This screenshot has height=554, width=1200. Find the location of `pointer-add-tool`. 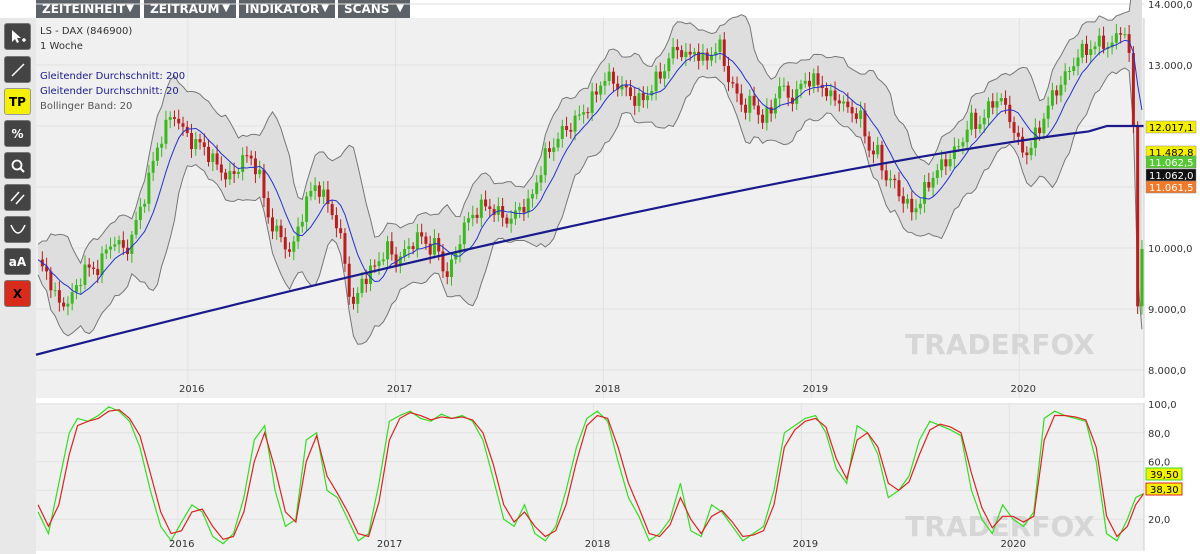

pointer-add-tool is located at coordinates (17, 36).